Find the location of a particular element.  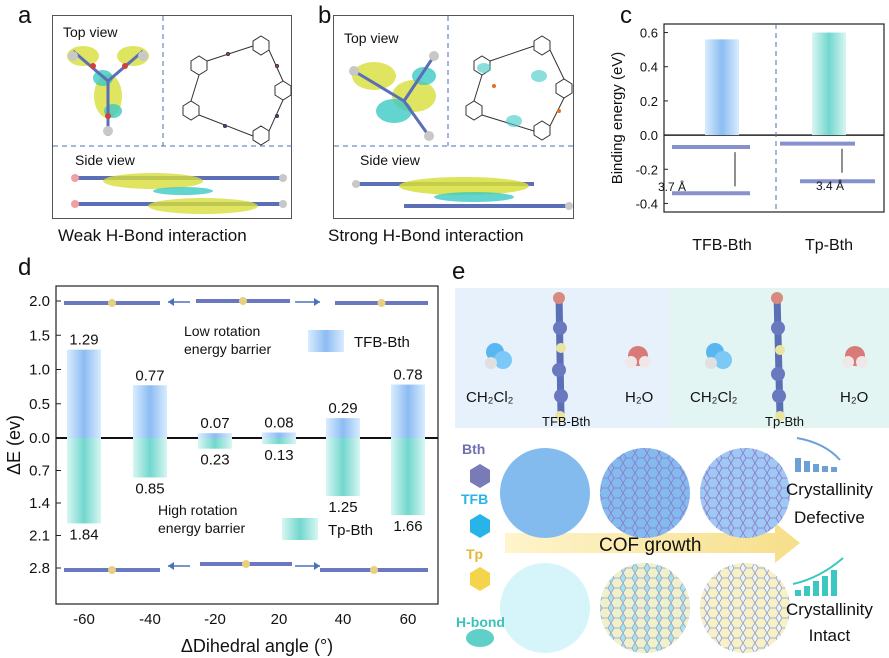

chart-d-xtick-label: 60 is located at coordinates (408, 619).